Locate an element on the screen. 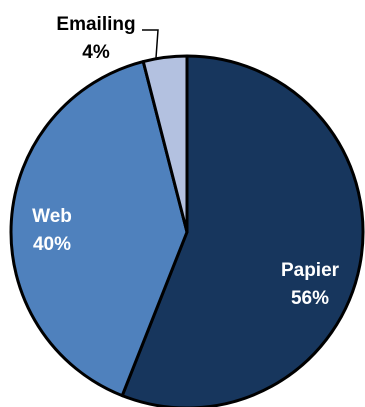  pie-slice-emailing is located at coordinates (165, 144).